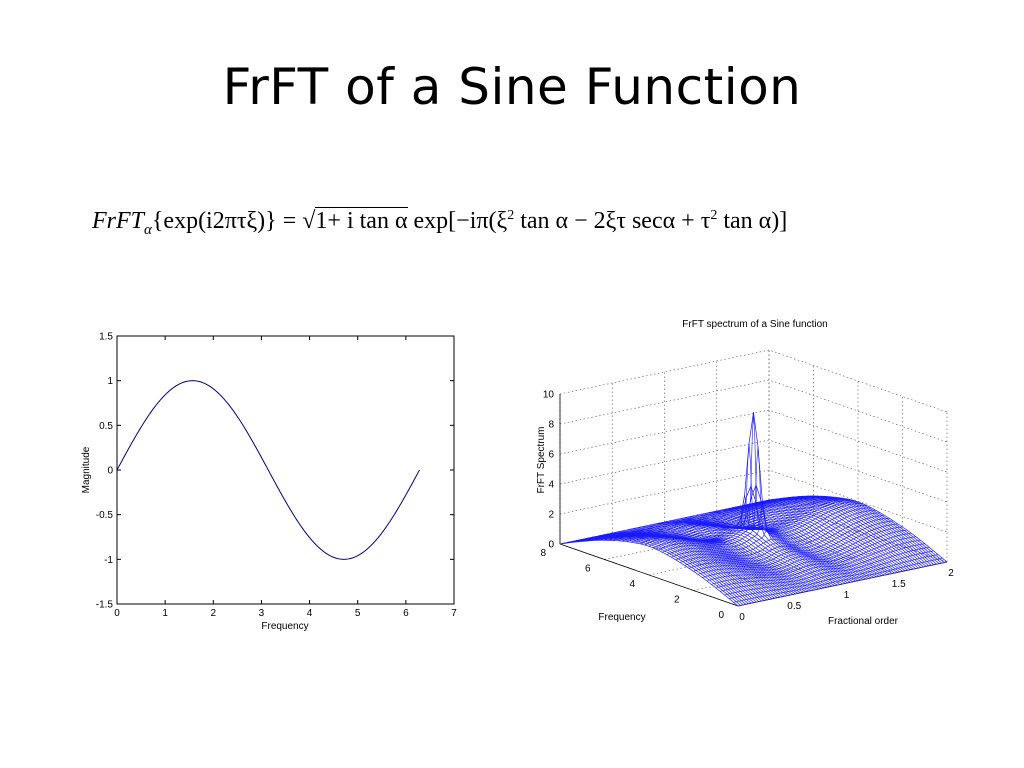  What do you see at coordinates (148, 229) in the screenshot?
I see `formula-lhs-subscript: α` at bounding box center [148, 229].